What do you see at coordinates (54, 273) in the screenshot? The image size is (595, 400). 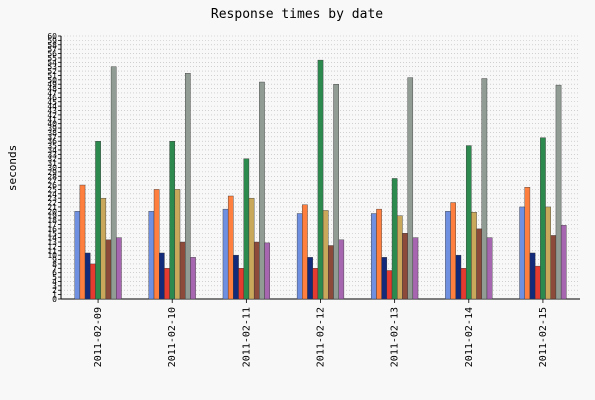 I see `y-tick-label: 6` at bounding box center [54, 273].